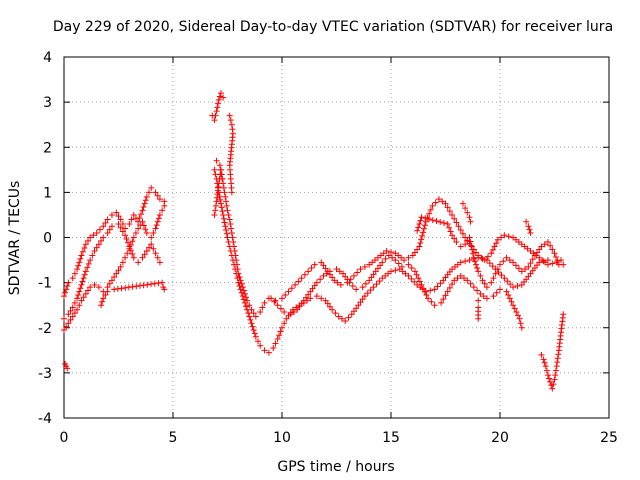  What do you see at coordinates (45, 419) in the screenshot?
I see `y-tick-label: -4` at bounding box center [45, 419].